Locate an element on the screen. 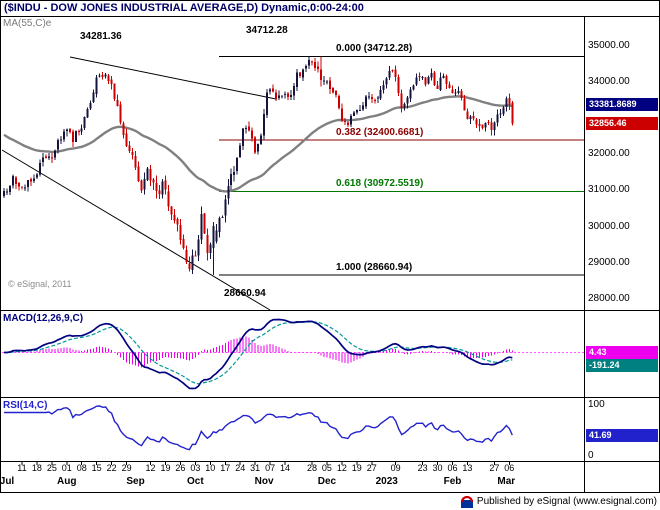 Image resolution: width=660 pixels, height=510 pixels. x-axis-tick: 29 is located at coordinates (126, 468).